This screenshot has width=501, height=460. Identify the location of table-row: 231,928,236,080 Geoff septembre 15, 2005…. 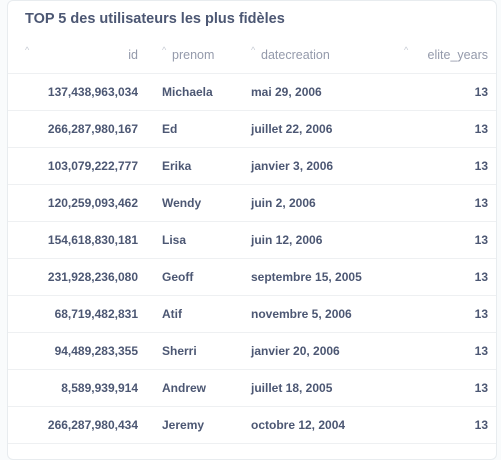
(252, 277).